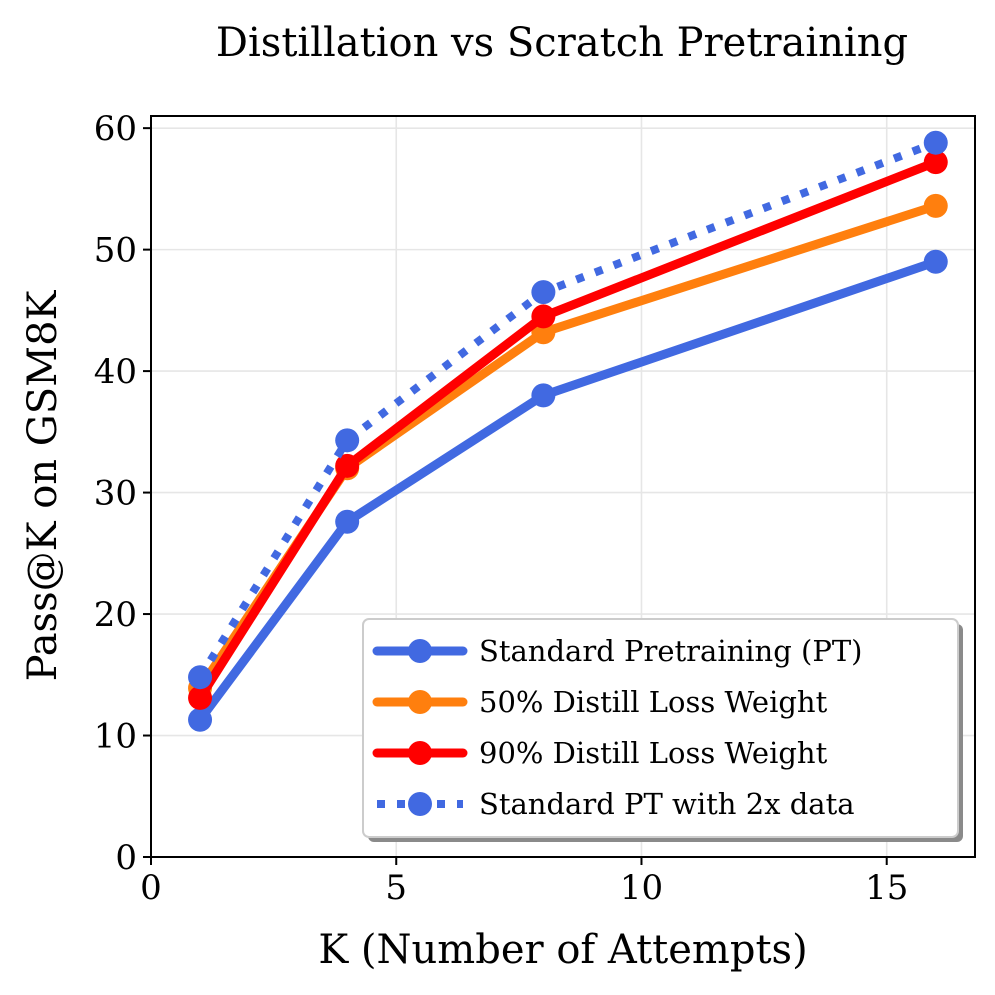 The height and width of the screenshot is (995, 995). Describe the element at coordinates (562, 950) in the screenshot. I see `x-axis-label: K (Number of Attempts)` at that location.